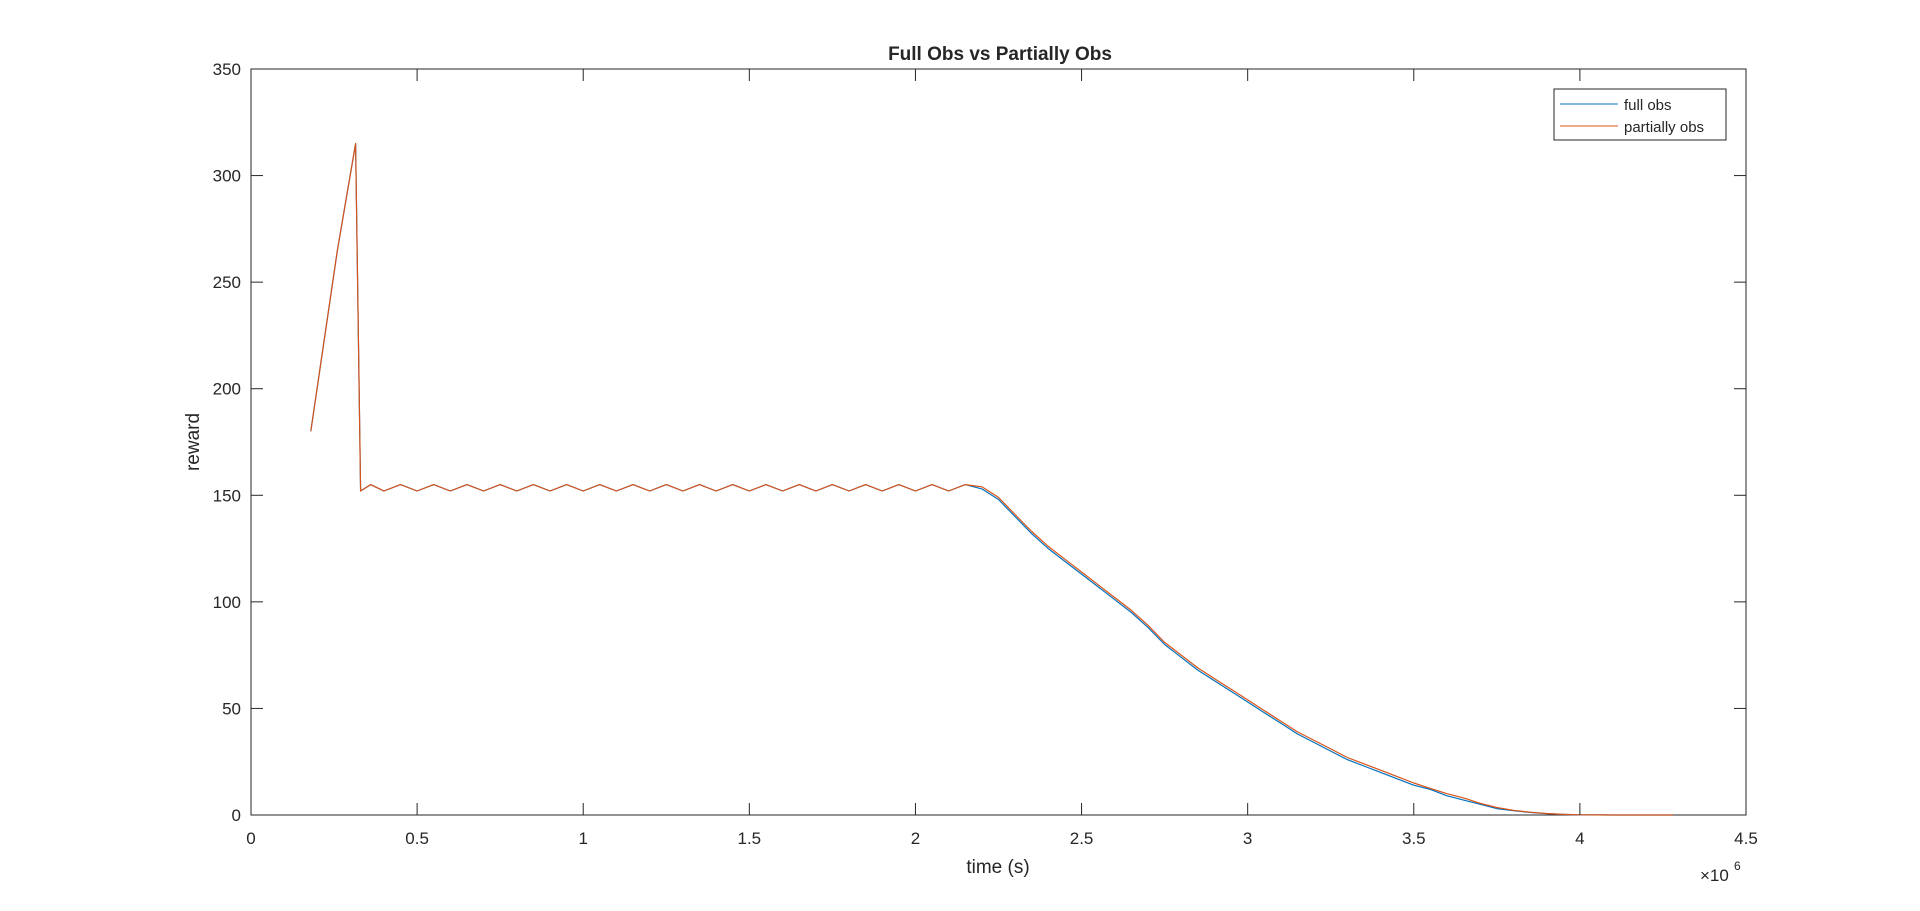 Image resolution: width=1920 pixels, height=911 pixels. What do you see at coordinates (227, 282) in the screenshot?
I see `y-tick-label: 250` at bounding box center [227, 282].